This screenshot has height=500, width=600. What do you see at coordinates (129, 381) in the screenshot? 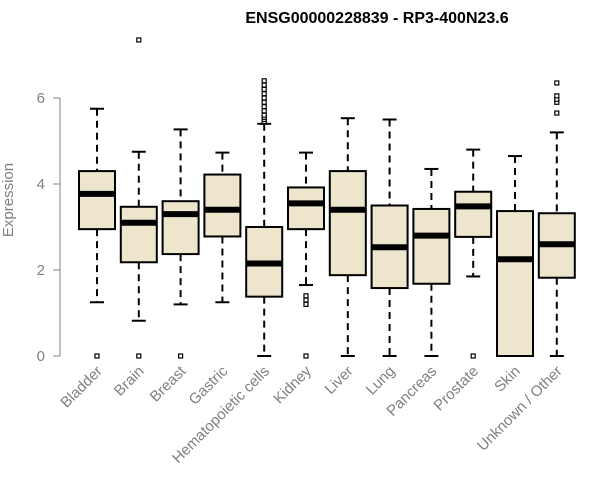
I see `x-tick-label: Brain` at bounding box center [129, 381].